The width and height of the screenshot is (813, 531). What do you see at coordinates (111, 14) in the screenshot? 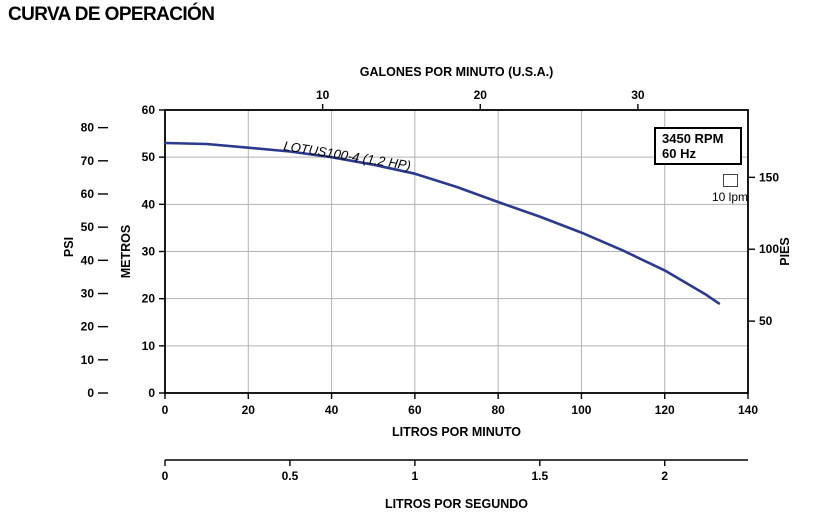
I see `page-title: CURVA DE OPERACIÓN` at bounding box center [111, 14].